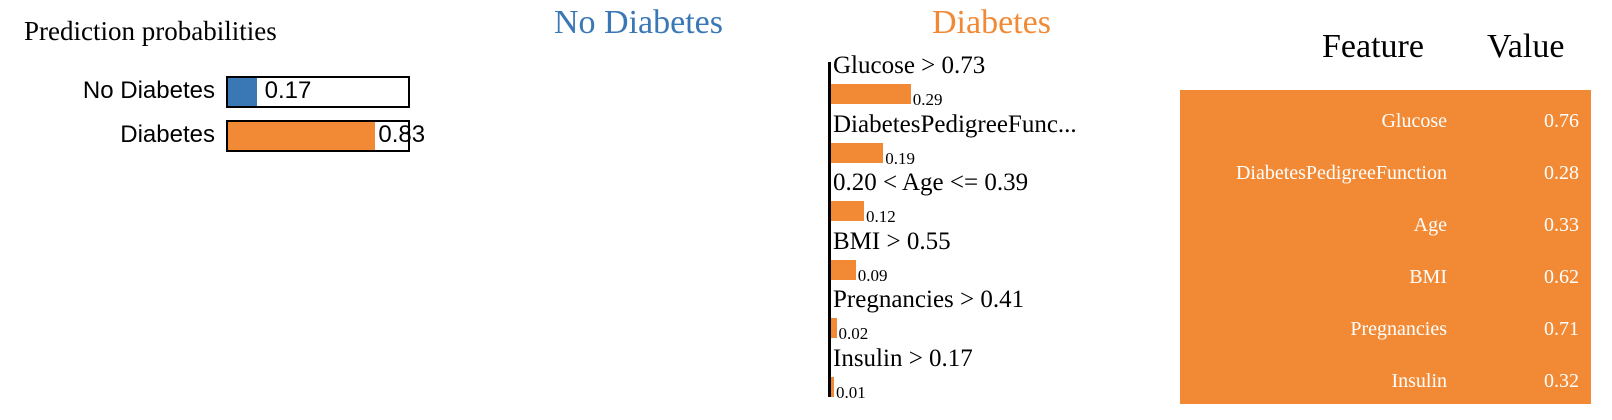 This screenshot has height=420, width=1612. I want to click on probability-value-1: 0.83, so click(402, 134).